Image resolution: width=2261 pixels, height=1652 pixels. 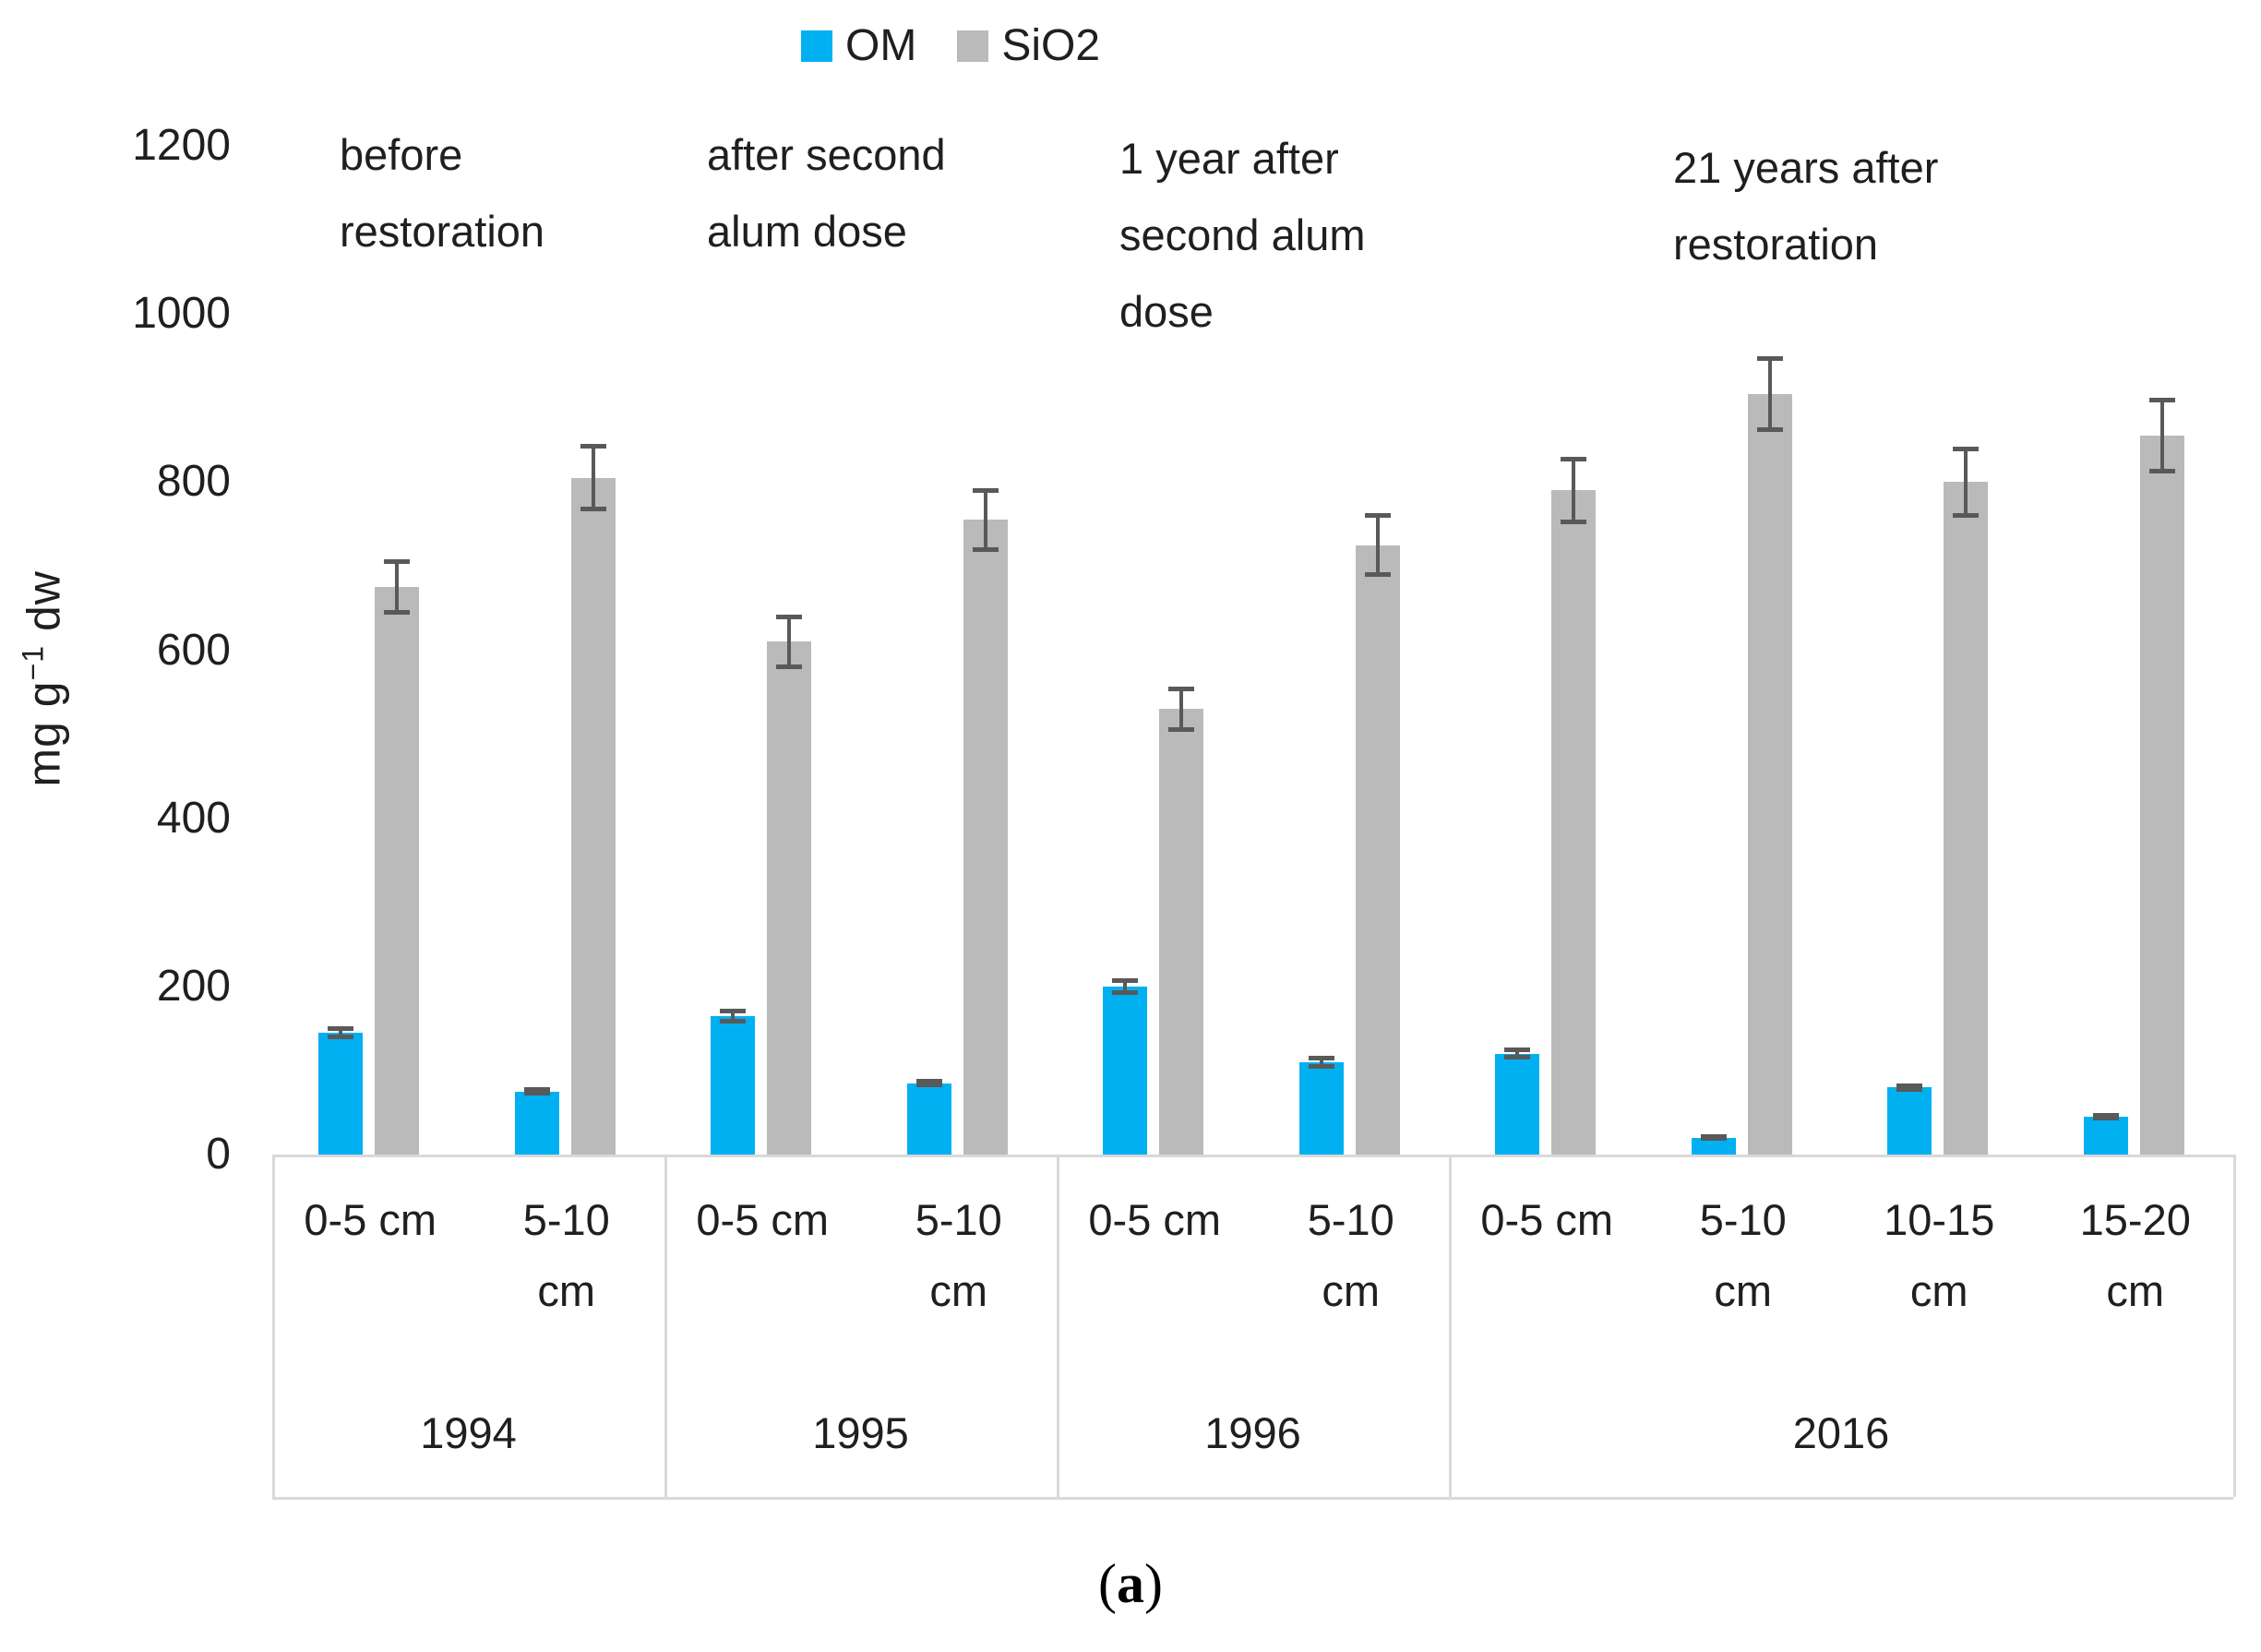 I want to click on bar-sio2-2016-10-15cm, so click(x=1966, y=819).